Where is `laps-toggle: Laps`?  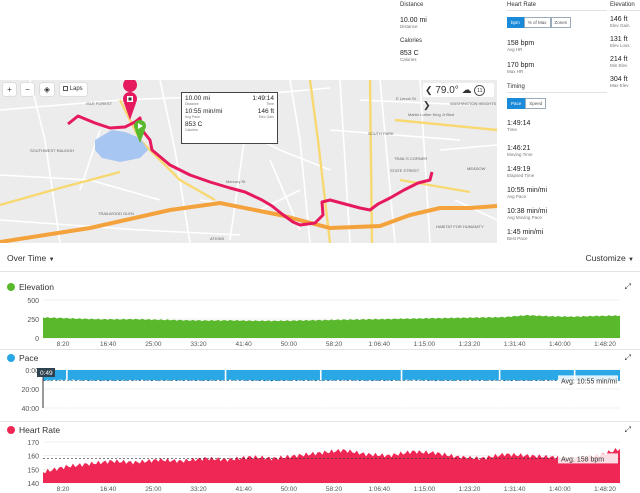
laps-toggle: Laps is located at coordinates (73, 89).